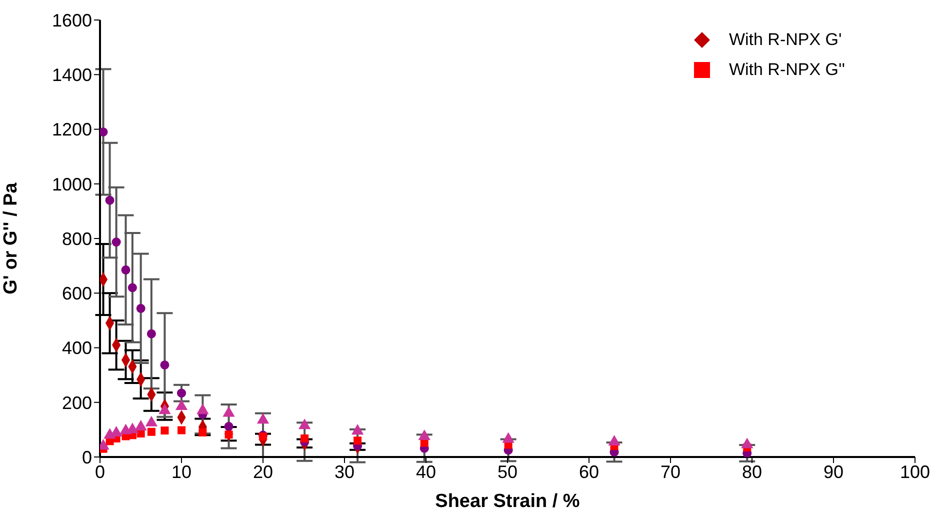 The image size is (935, 527). What do you see at coordinates (833, 472) in the screenshot?
I see `x-tick-label: 90` at bounding box center [833, 472].